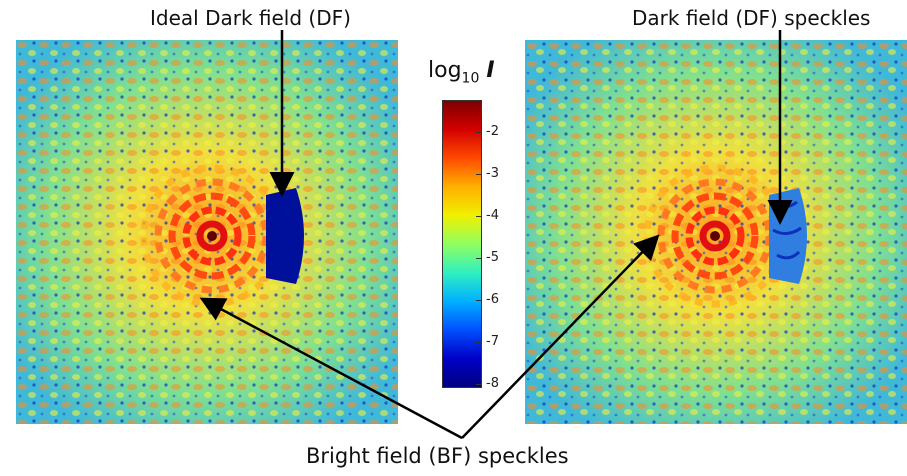  Describe the element at coordinates (250, 18) in the screenshot. I see `ideal-df-label: Ideal Dark field (DF)` at that location.